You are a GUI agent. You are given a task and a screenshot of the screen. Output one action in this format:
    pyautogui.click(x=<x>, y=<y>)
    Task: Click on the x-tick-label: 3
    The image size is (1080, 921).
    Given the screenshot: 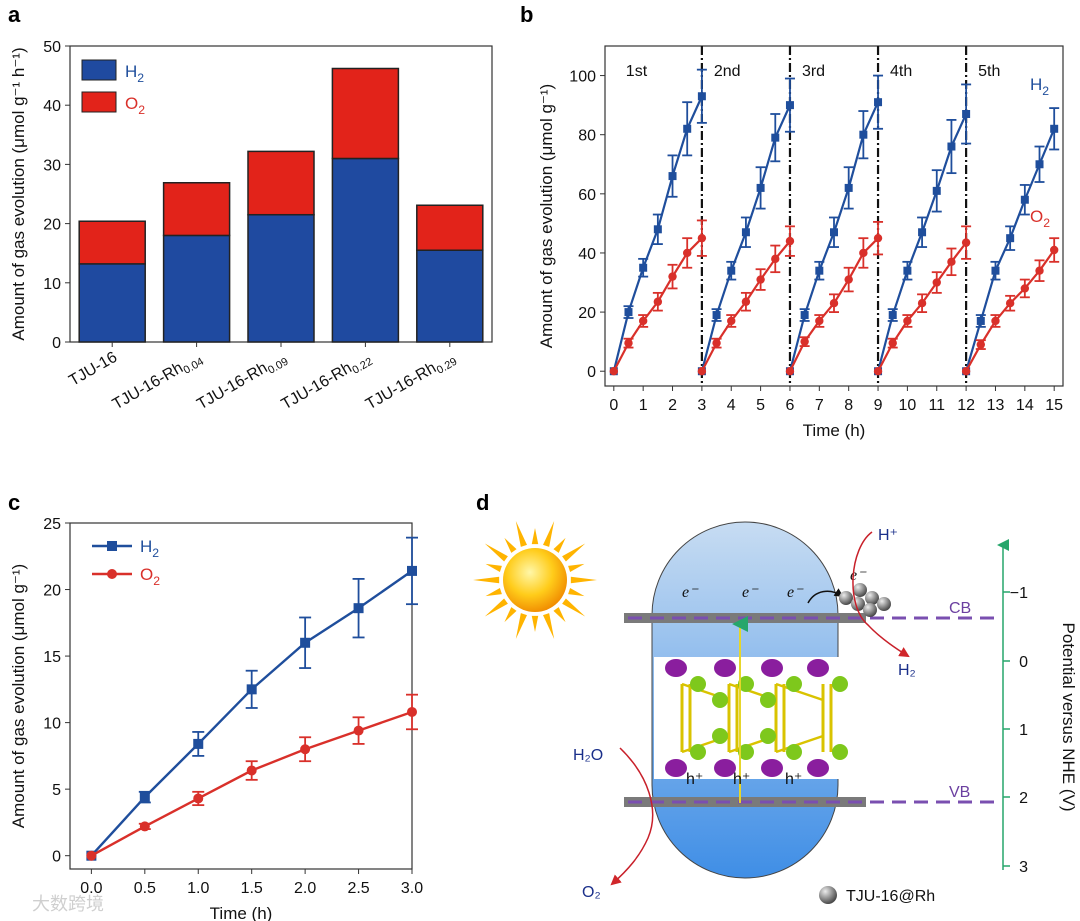 What is the action you would take?
    pyautogui.click(x=701, y=405)
    